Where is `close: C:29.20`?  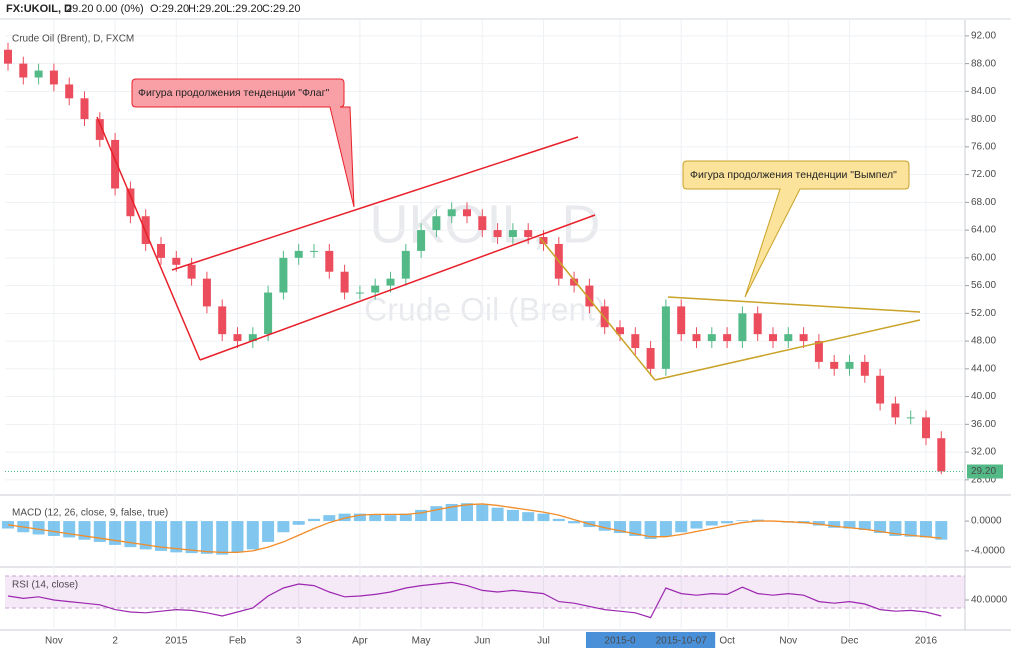
close: C:29.20 is located at coordinates (281, 9).